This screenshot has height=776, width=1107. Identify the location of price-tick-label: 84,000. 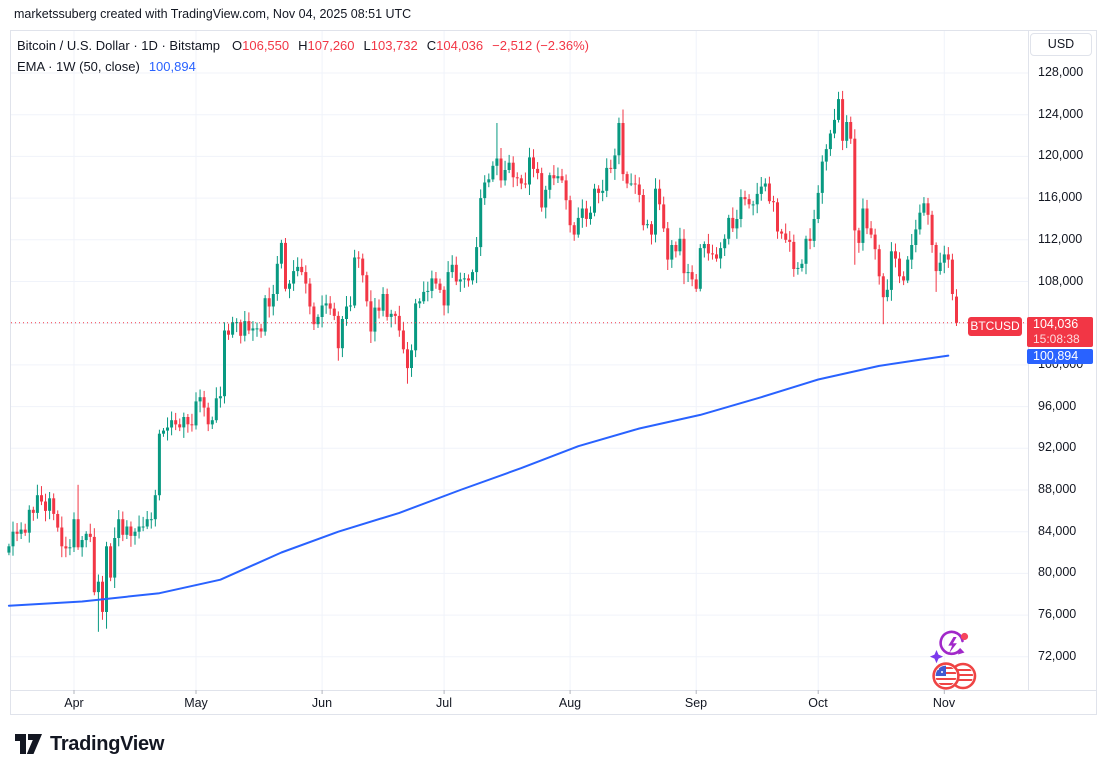
(1057, 531).